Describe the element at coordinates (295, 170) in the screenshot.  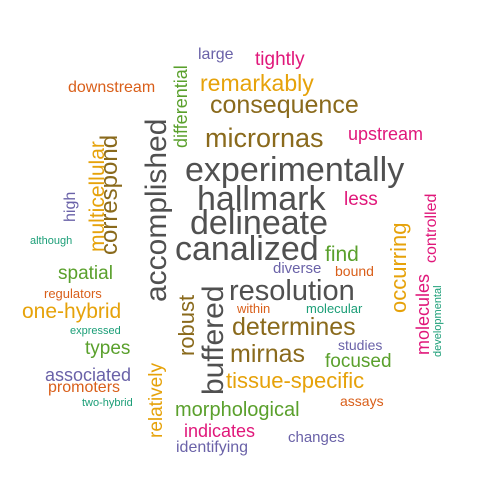
I see `word-experimentally: experimentally` at that location.